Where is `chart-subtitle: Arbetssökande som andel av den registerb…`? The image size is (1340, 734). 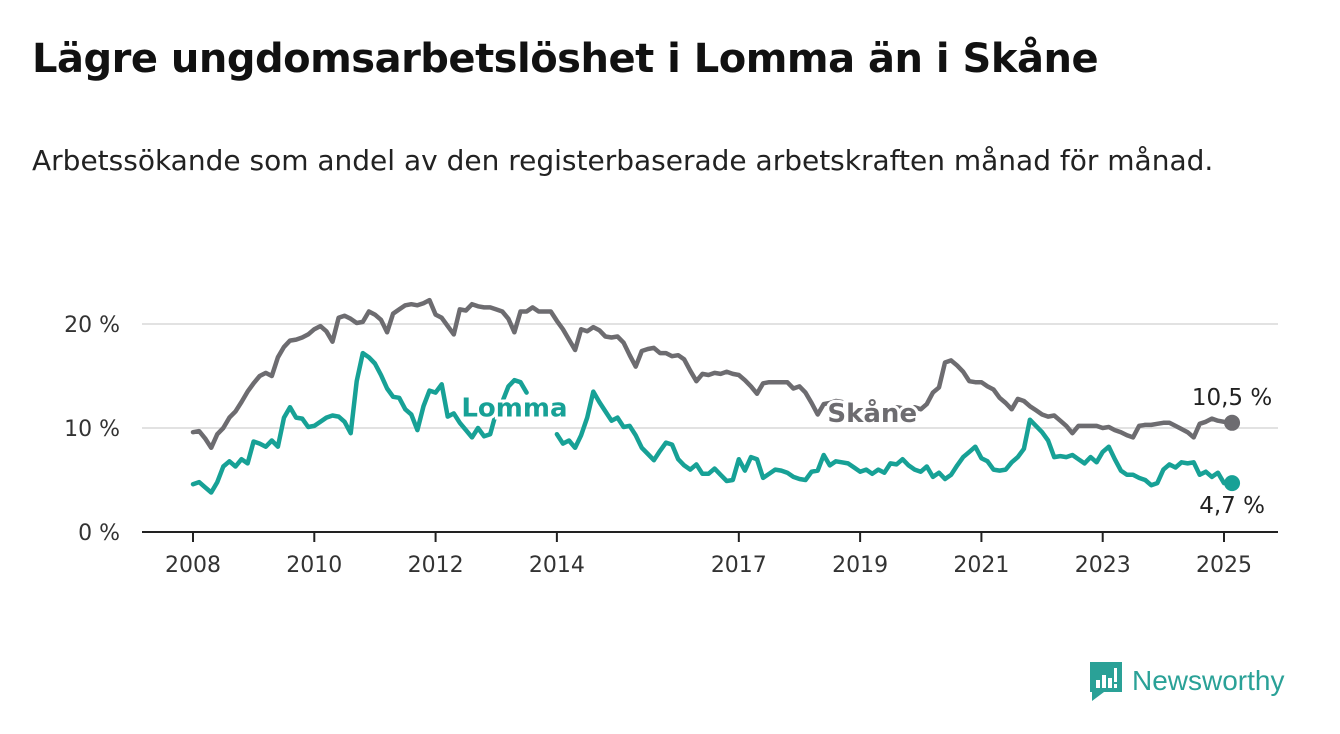 chart-subtitle: Arbetssökande som andel av den registerb… is located at coordinates (623, 160).